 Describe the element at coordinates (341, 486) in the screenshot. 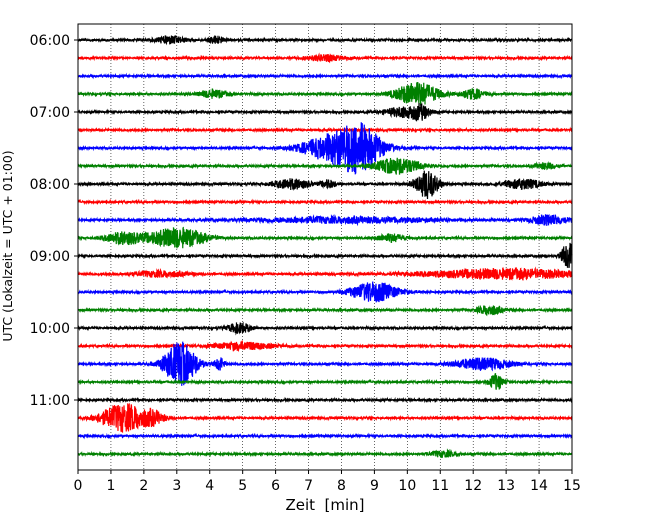

I see `x-tick-label: 8` at that location.